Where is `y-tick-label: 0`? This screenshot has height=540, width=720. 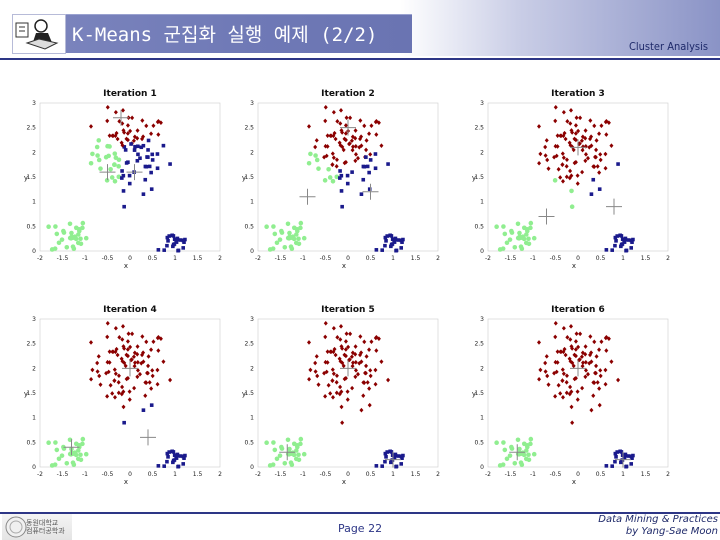 y-tick-label: 0 is located at coordinates (252, 467).